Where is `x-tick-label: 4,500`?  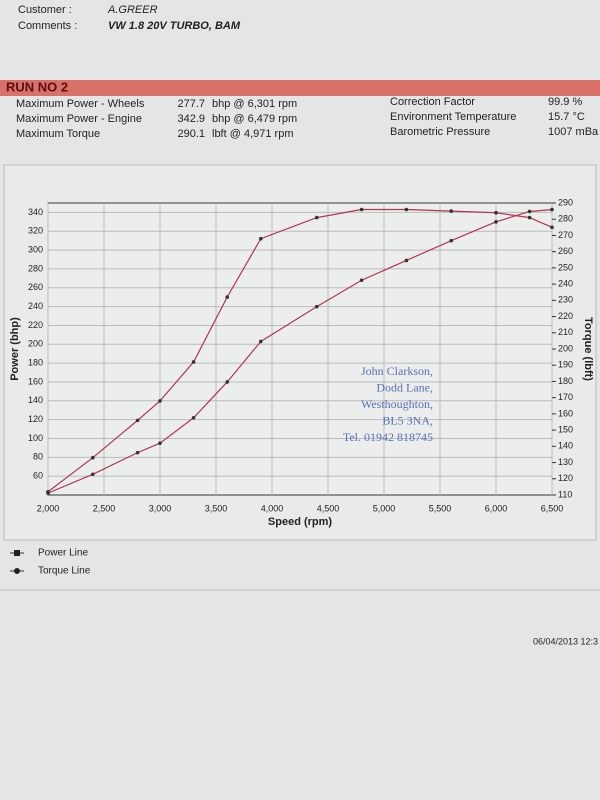 x-tick-label: 4,500 is located at coordinates (328, 508).